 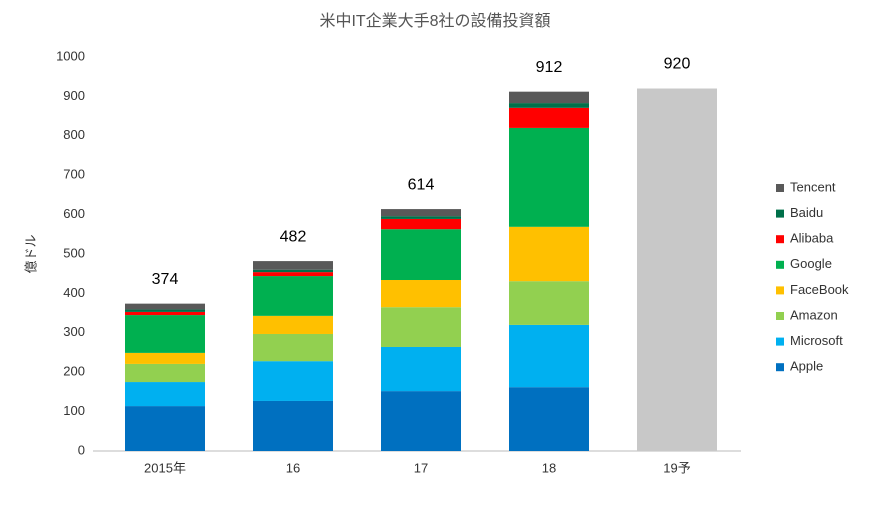 I want to click on legend-label: Tencent, so click(x=813, y=186).